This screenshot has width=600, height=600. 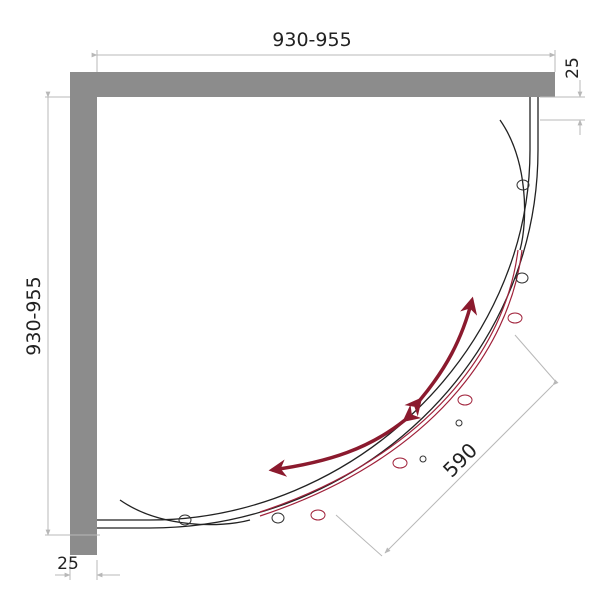 I want to click on door-arc-length-label: 590, so click(x=460, y=460).